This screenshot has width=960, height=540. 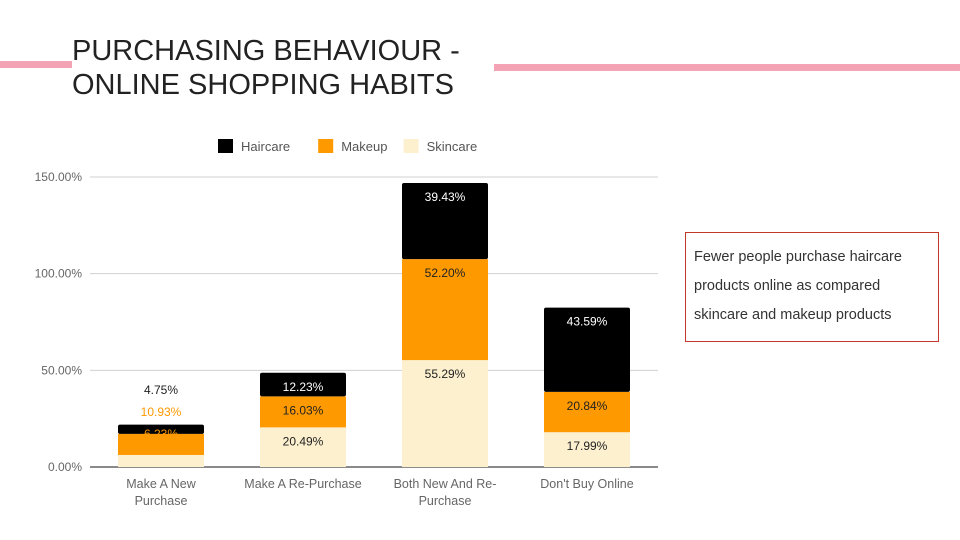 What do you see at coordinates (36, 64) in the screenshot?
I see `accent-bar-left` at bounding box center [36, 64].